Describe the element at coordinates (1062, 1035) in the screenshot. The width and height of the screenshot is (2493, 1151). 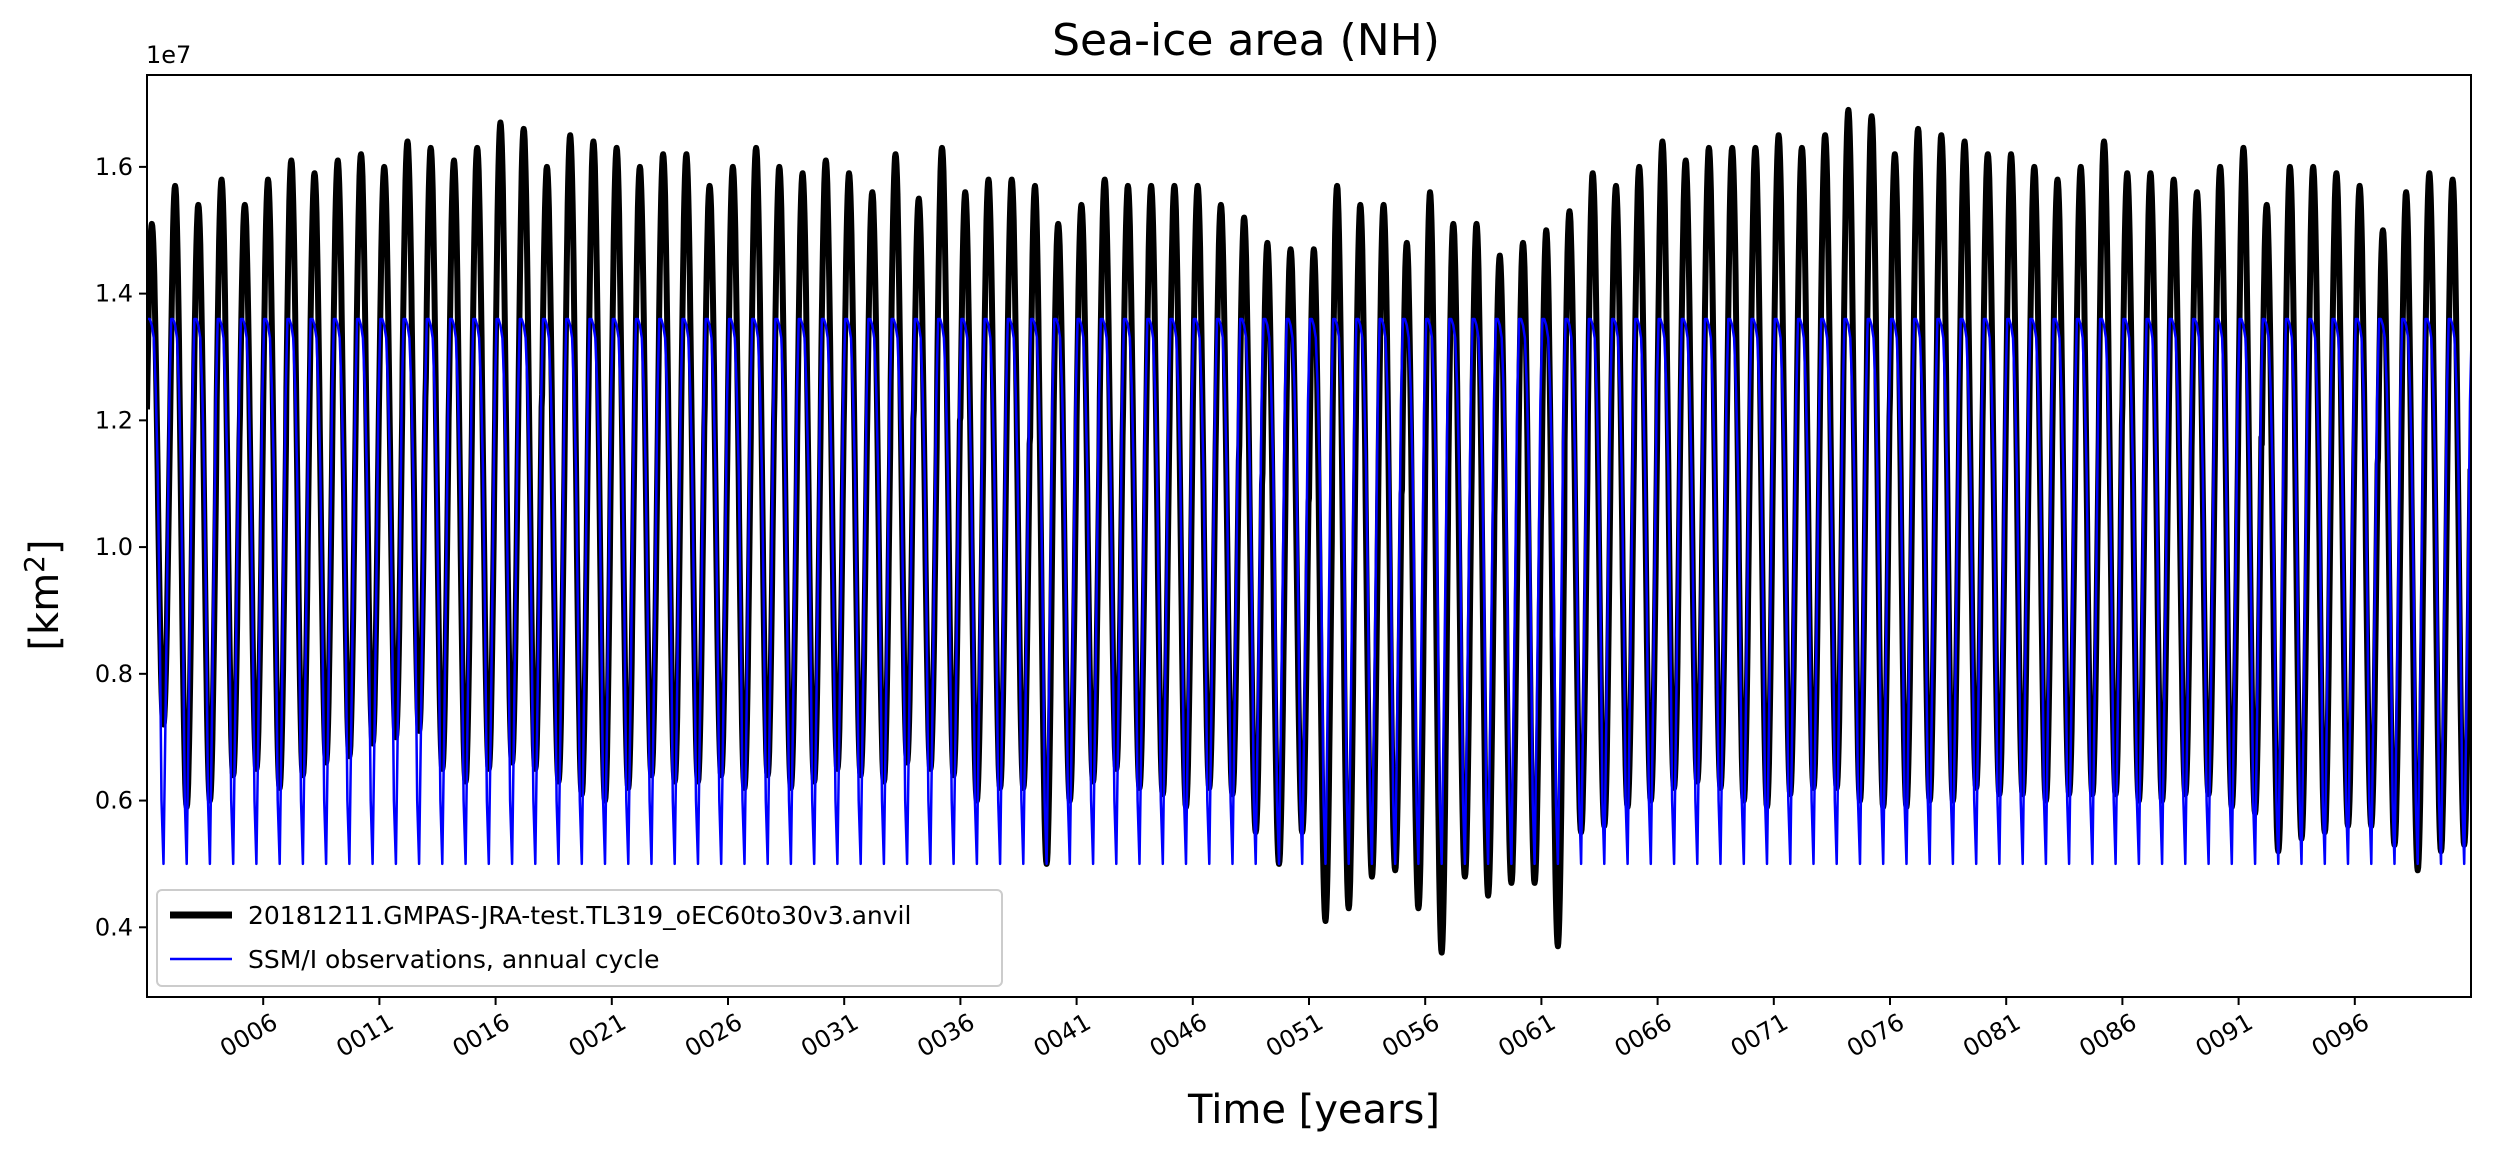
I see `x-tick-label: 0041` at that location.